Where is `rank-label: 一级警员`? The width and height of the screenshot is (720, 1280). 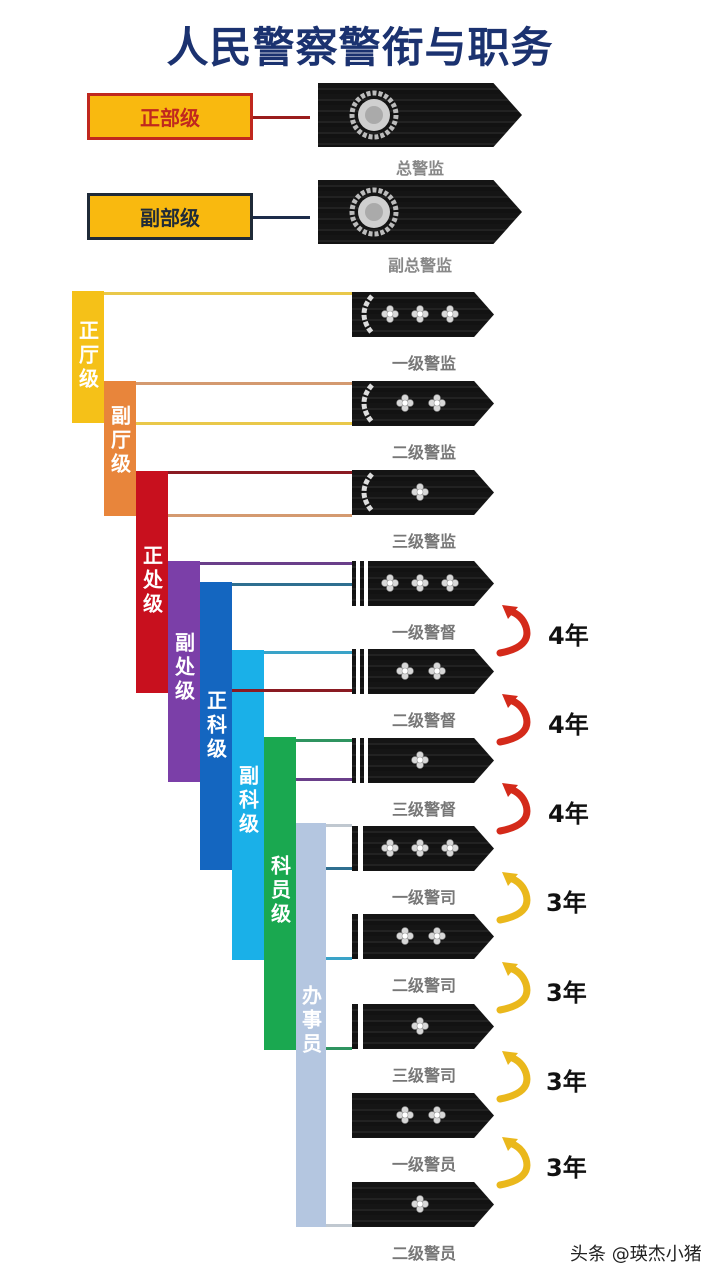 rank-label: 一级警员 is located at coordinates (423, 1164).